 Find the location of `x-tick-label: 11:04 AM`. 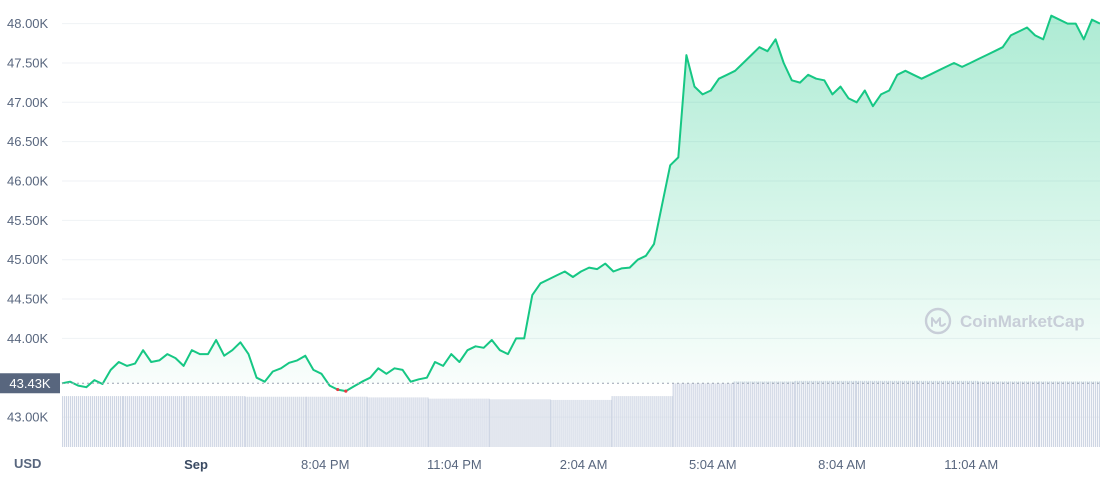

x-tick-label: 11:04 AM is located at coordinates (971, 464).